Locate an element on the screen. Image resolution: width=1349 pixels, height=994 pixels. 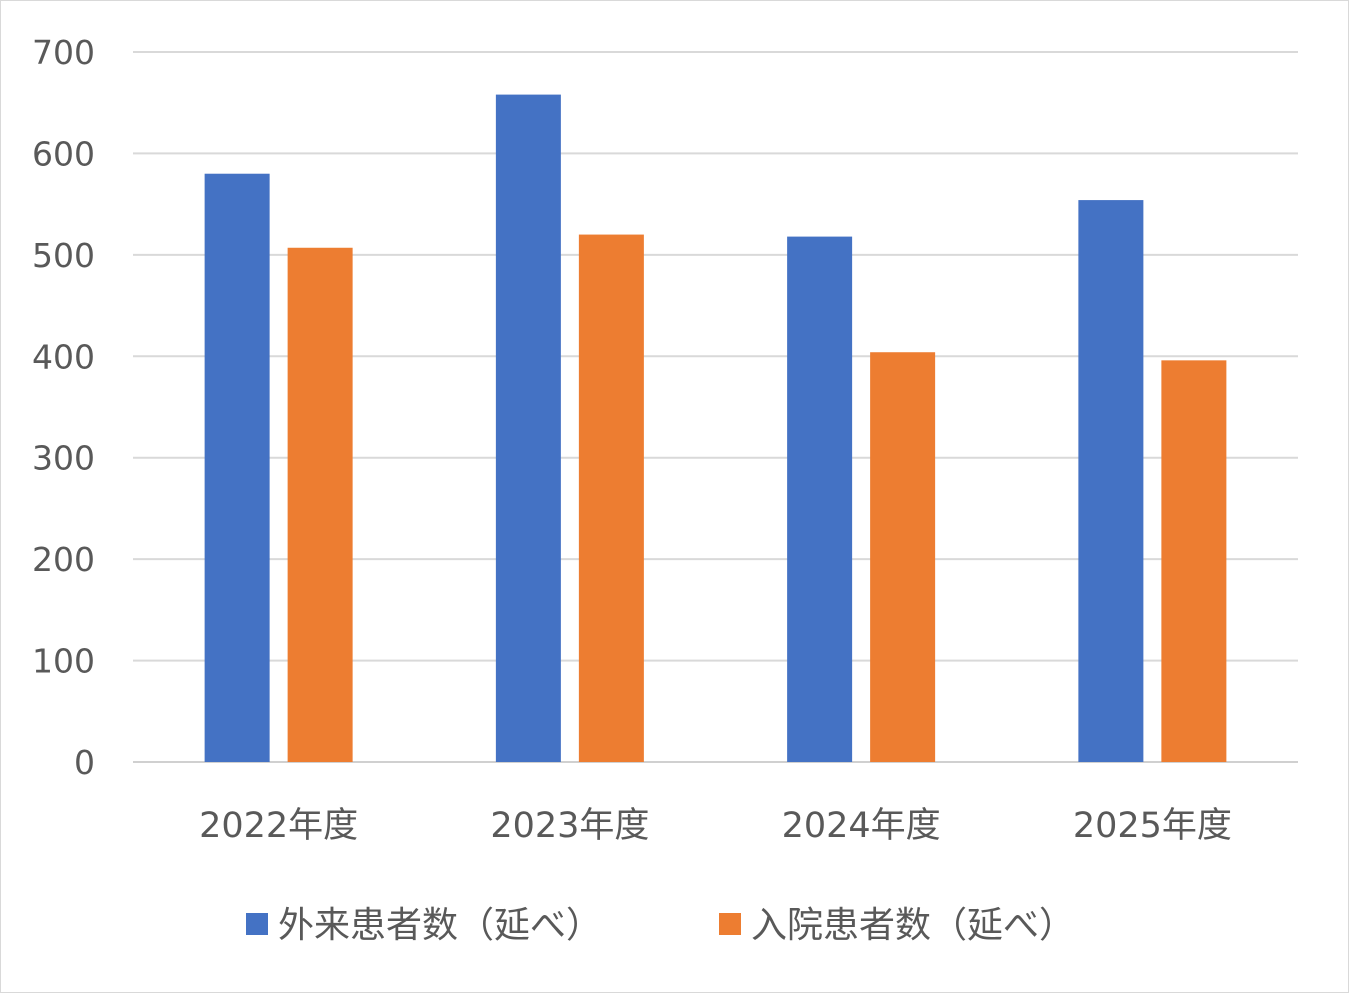
bar-series0-cat0 is located at coordinates (237, 467).